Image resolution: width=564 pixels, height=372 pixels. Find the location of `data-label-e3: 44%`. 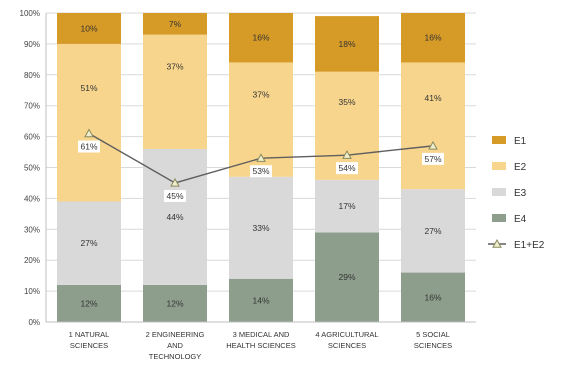

data-label-e3: 44% is located at coordinates (174, 217).